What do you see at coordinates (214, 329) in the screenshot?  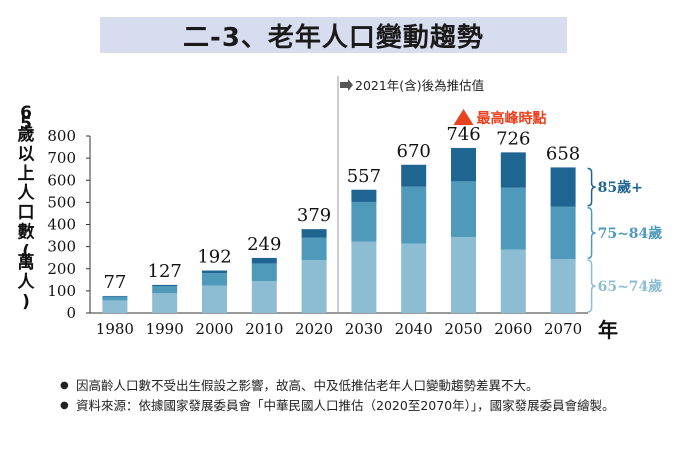 I see `x-tick-label: 2000` at bounding box center [214, 329].